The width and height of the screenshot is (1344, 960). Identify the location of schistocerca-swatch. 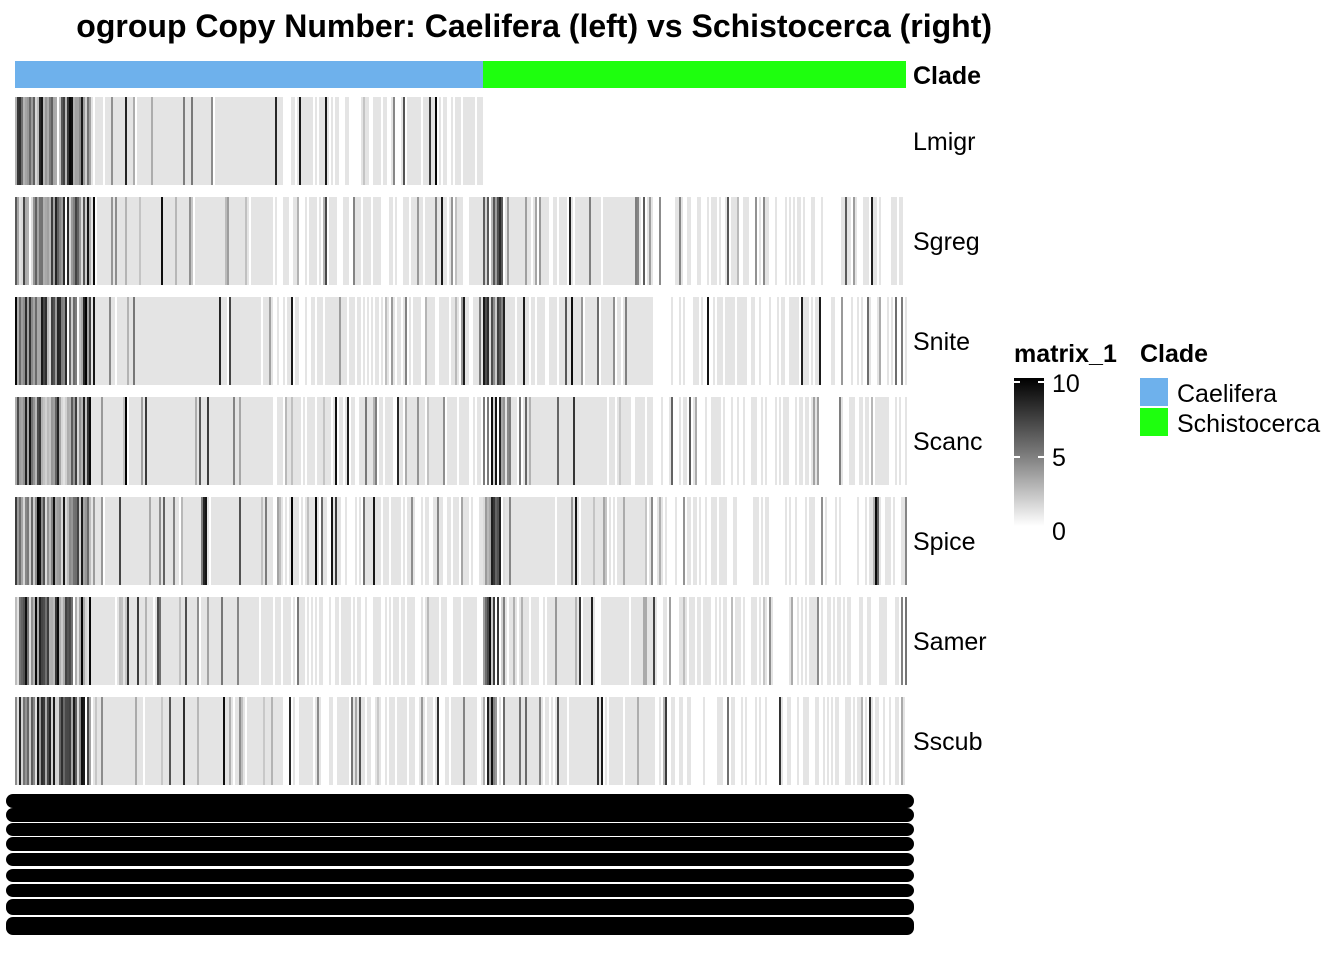
(1154, 422).